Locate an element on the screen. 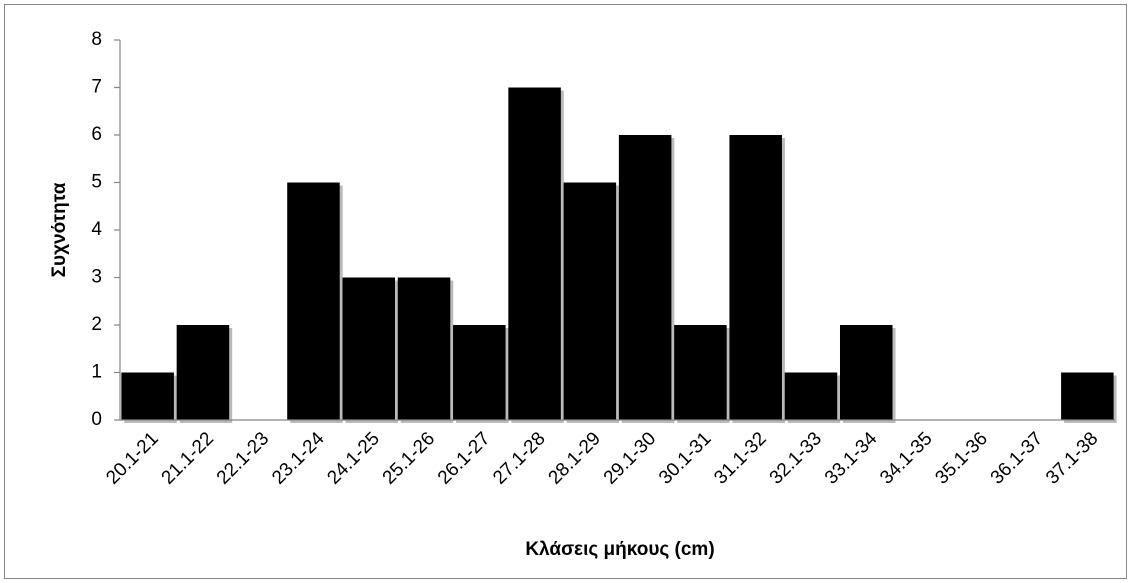 The height and width of the screenshot is (583, 1131). y-tick-label: 8 is located at coordinates (96, 39).